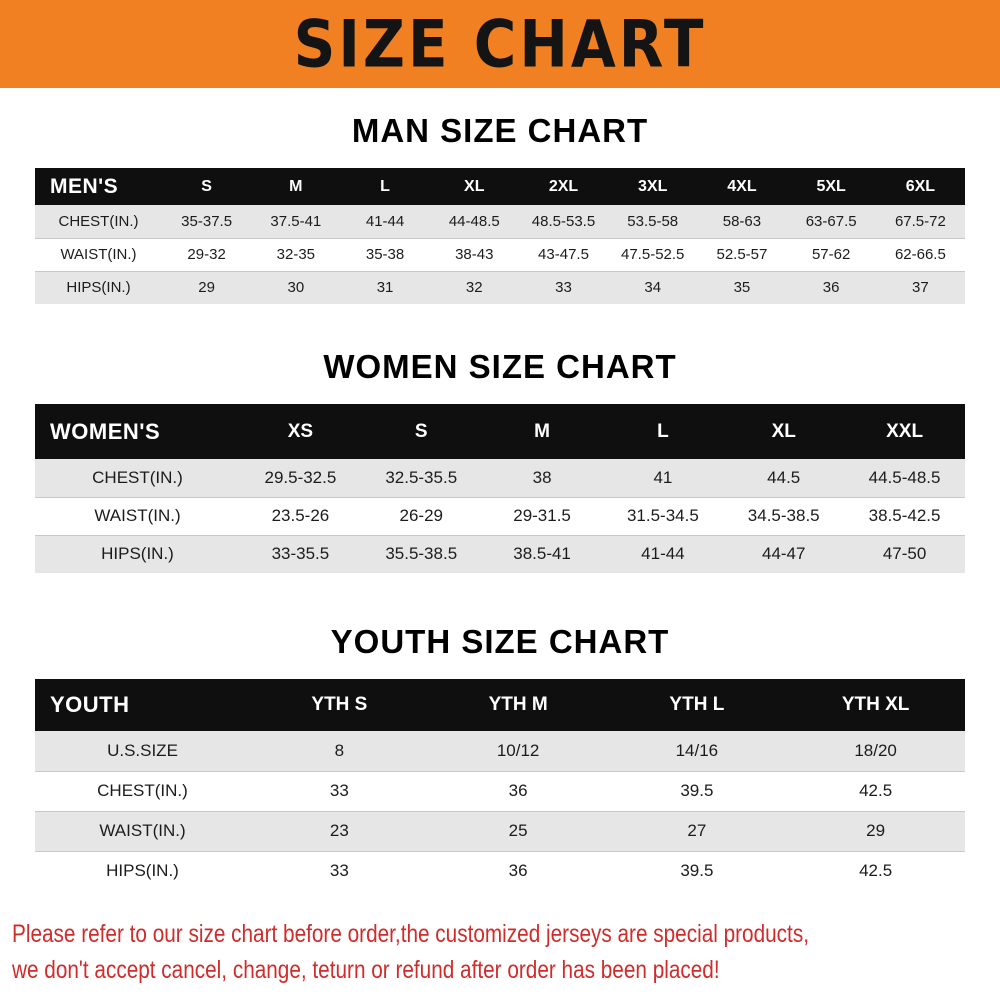 The height and width of the screenshot is (1000, 1000). Describe the element at coordinates (697, 750) in the screenshot. I see `value-cell: 14/16` at that location.